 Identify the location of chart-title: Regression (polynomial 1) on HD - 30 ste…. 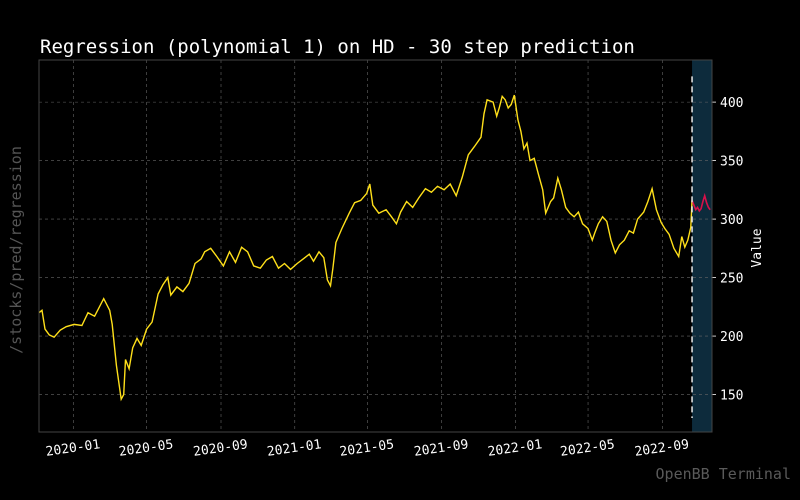
(337, 47).